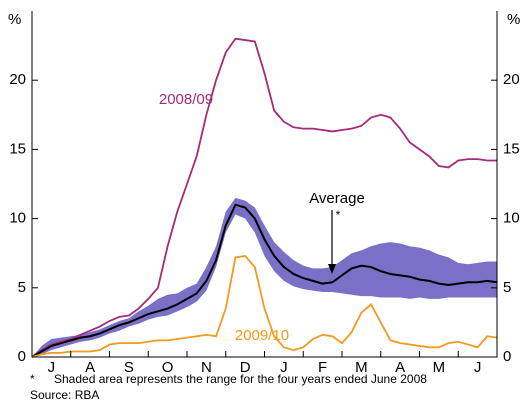 Image resolution: width=530 pixels, height=415 pixels. Describe the element at coordinates (168, 367) in the screenshot. I see `x-tick-label: O` at that location.